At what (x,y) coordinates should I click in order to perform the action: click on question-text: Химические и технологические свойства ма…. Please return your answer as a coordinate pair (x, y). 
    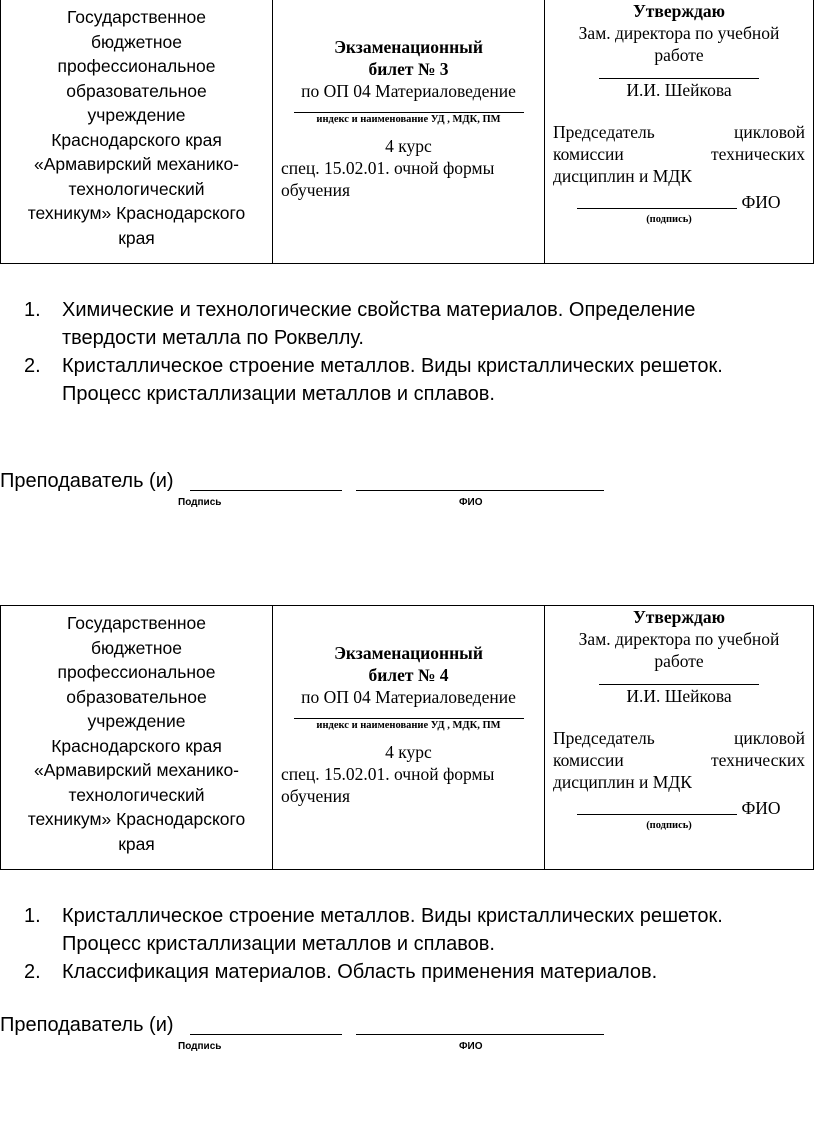
    Looking at the image, I should click on (379, 310).